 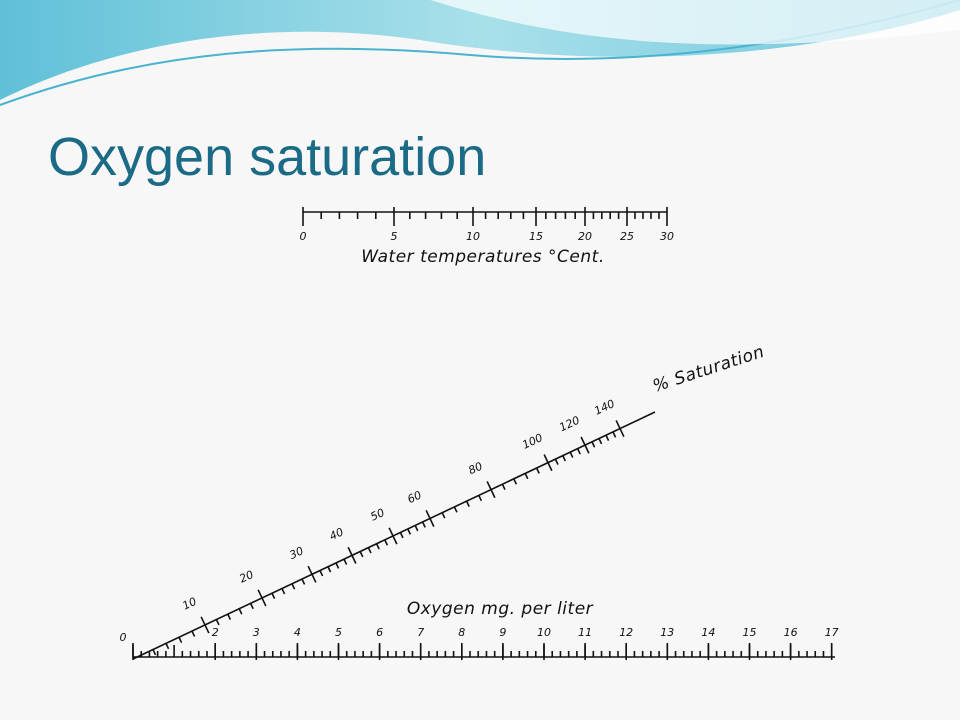 I want to click on saturation-tick-label: 10, so click(x=189, y=604).